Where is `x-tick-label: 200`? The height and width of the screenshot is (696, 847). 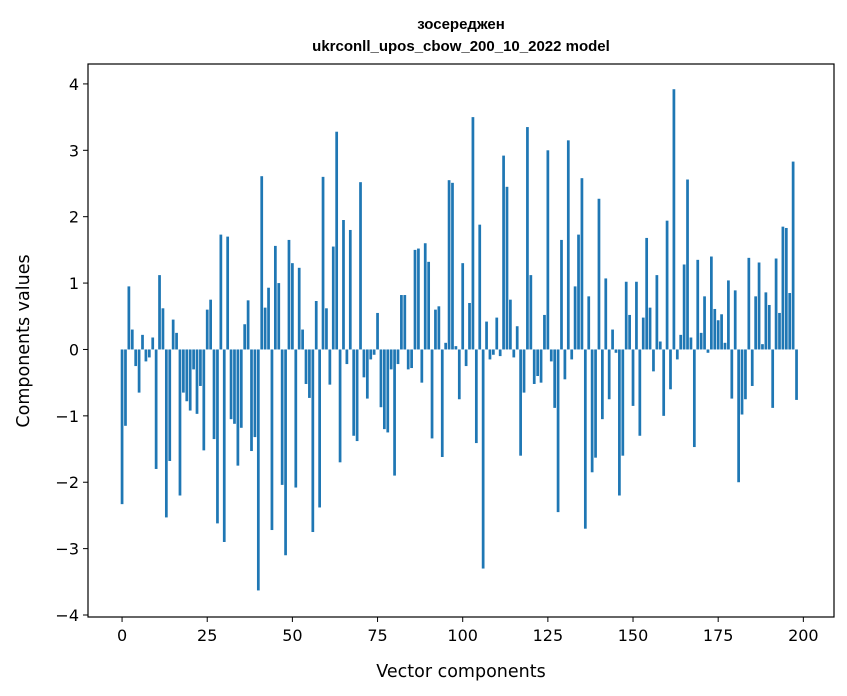 x-tick-label: 200 is located at coordinates (803, 635).